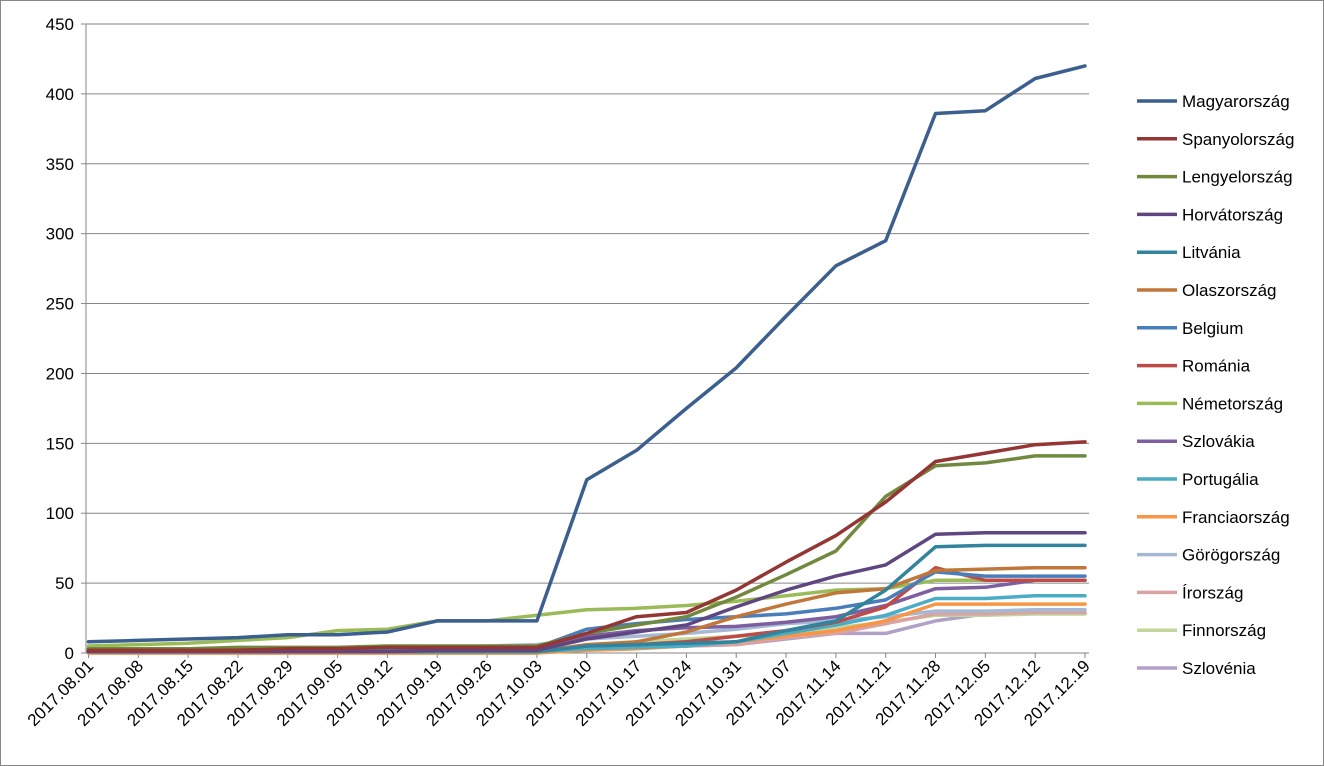 This screenshot has width=1324, height=766. I want to click on legend-label: Horvátország, so click(1232, 214).